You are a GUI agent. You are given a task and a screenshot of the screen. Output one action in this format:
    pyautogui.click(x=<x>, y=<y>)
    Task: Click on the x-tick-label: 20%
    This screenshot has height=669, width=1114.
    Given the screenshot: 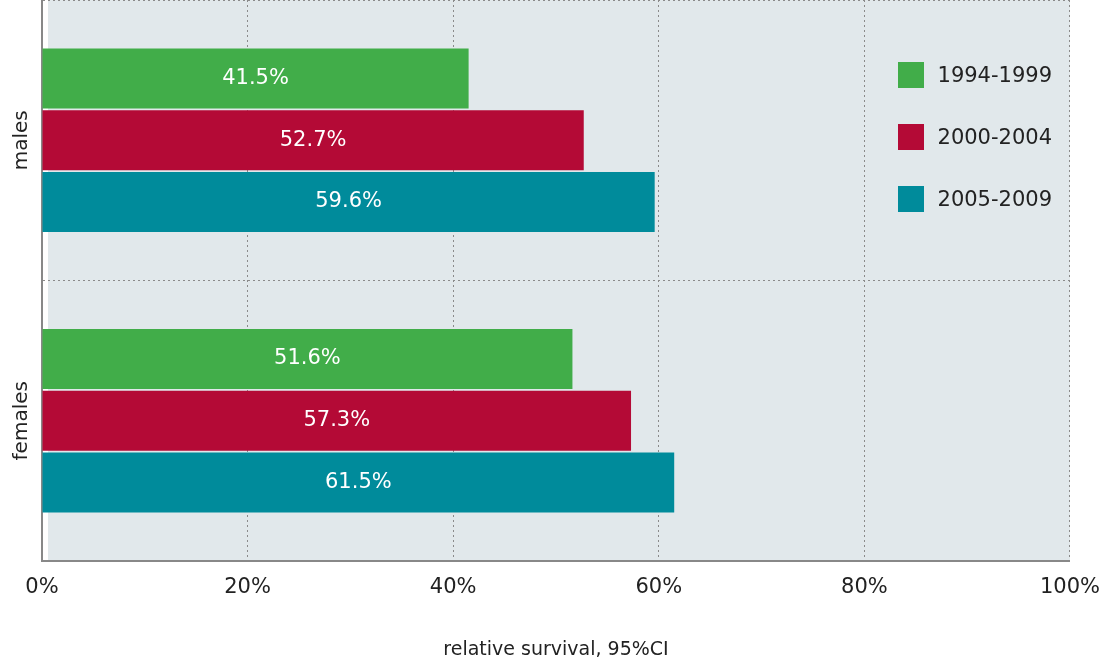 What is the action you would take?
    pyautogui.click(x=247, y=586)
    